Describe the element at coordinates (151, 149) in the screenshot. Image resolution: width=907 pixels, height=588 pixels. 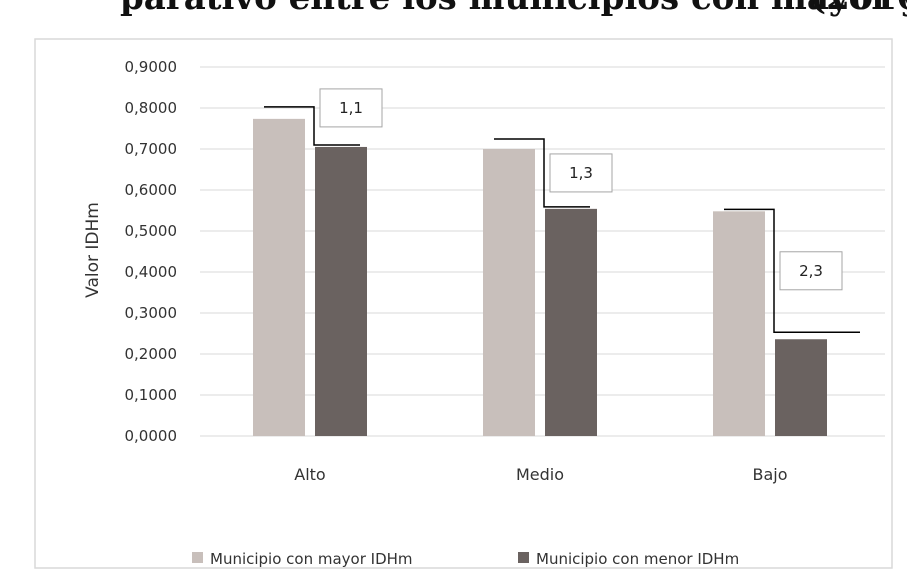
I see `y-tick-label: 0,7000` at that location.